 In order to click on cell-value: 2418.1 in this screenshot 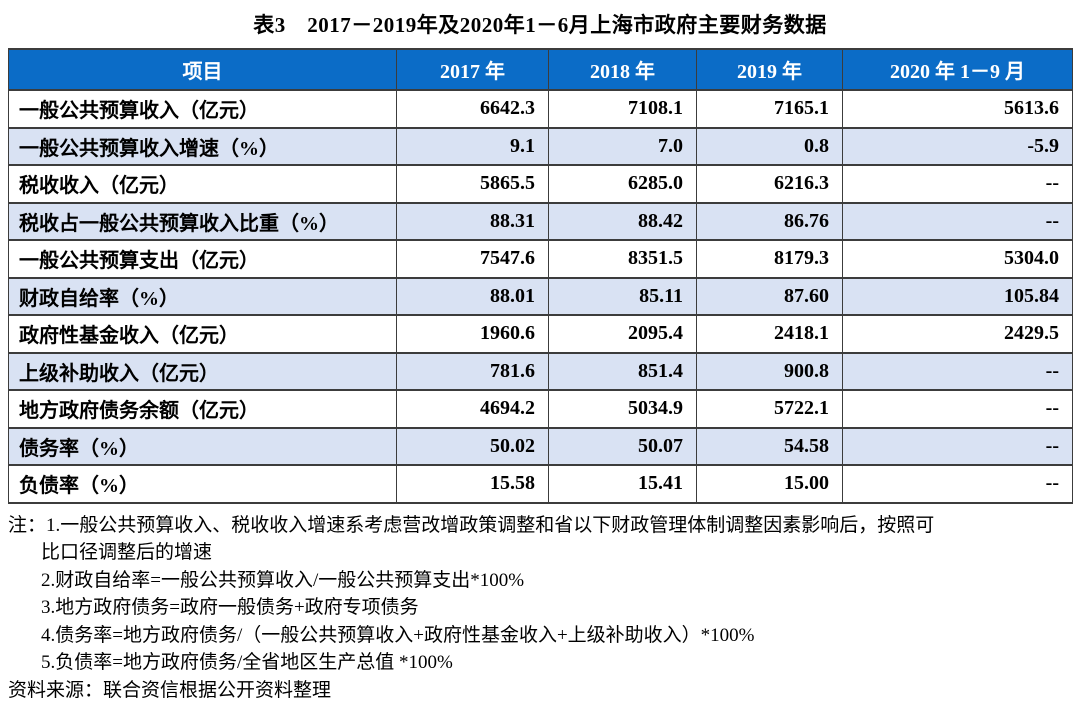, I will do `click(769, 334)`.